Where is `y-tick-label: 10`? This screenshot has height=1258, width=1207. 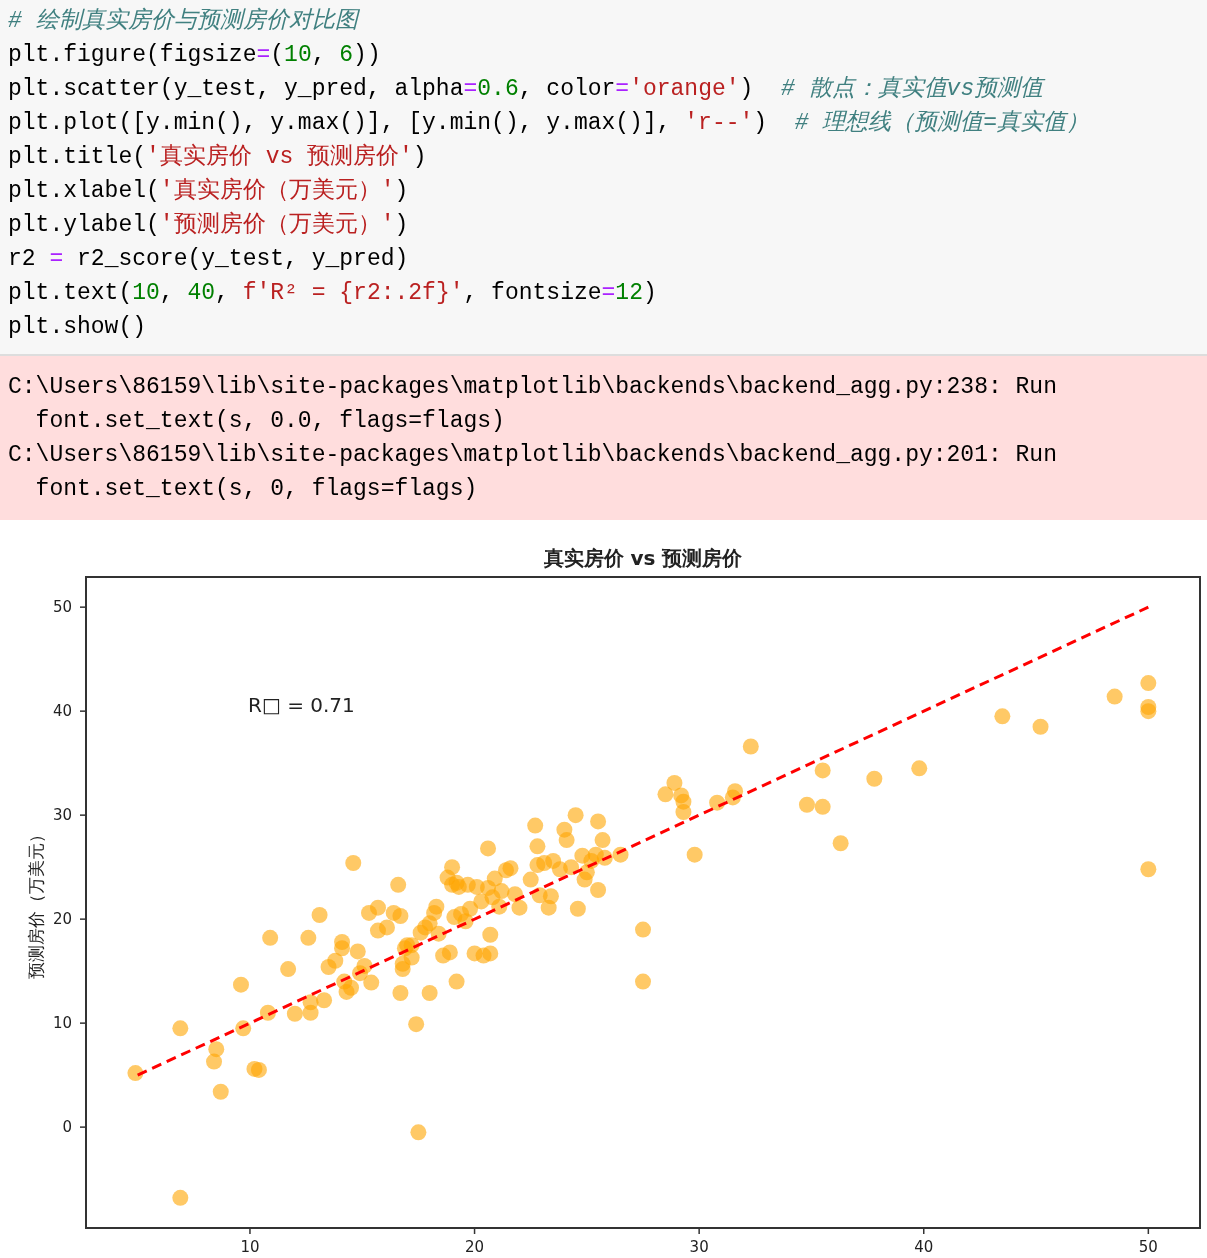 y-tick-label: 10 is located at coordinates (62, 1023).